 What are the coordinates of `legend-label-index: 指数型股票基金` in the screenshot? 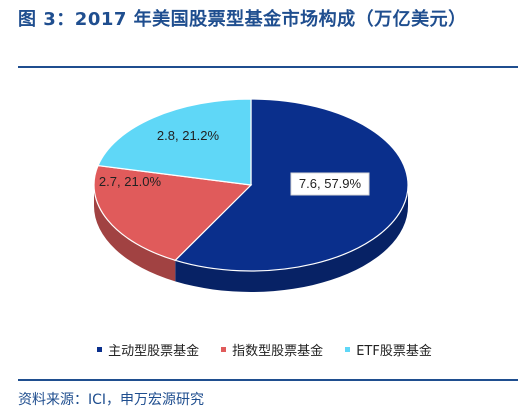 It's located at (278, 351).